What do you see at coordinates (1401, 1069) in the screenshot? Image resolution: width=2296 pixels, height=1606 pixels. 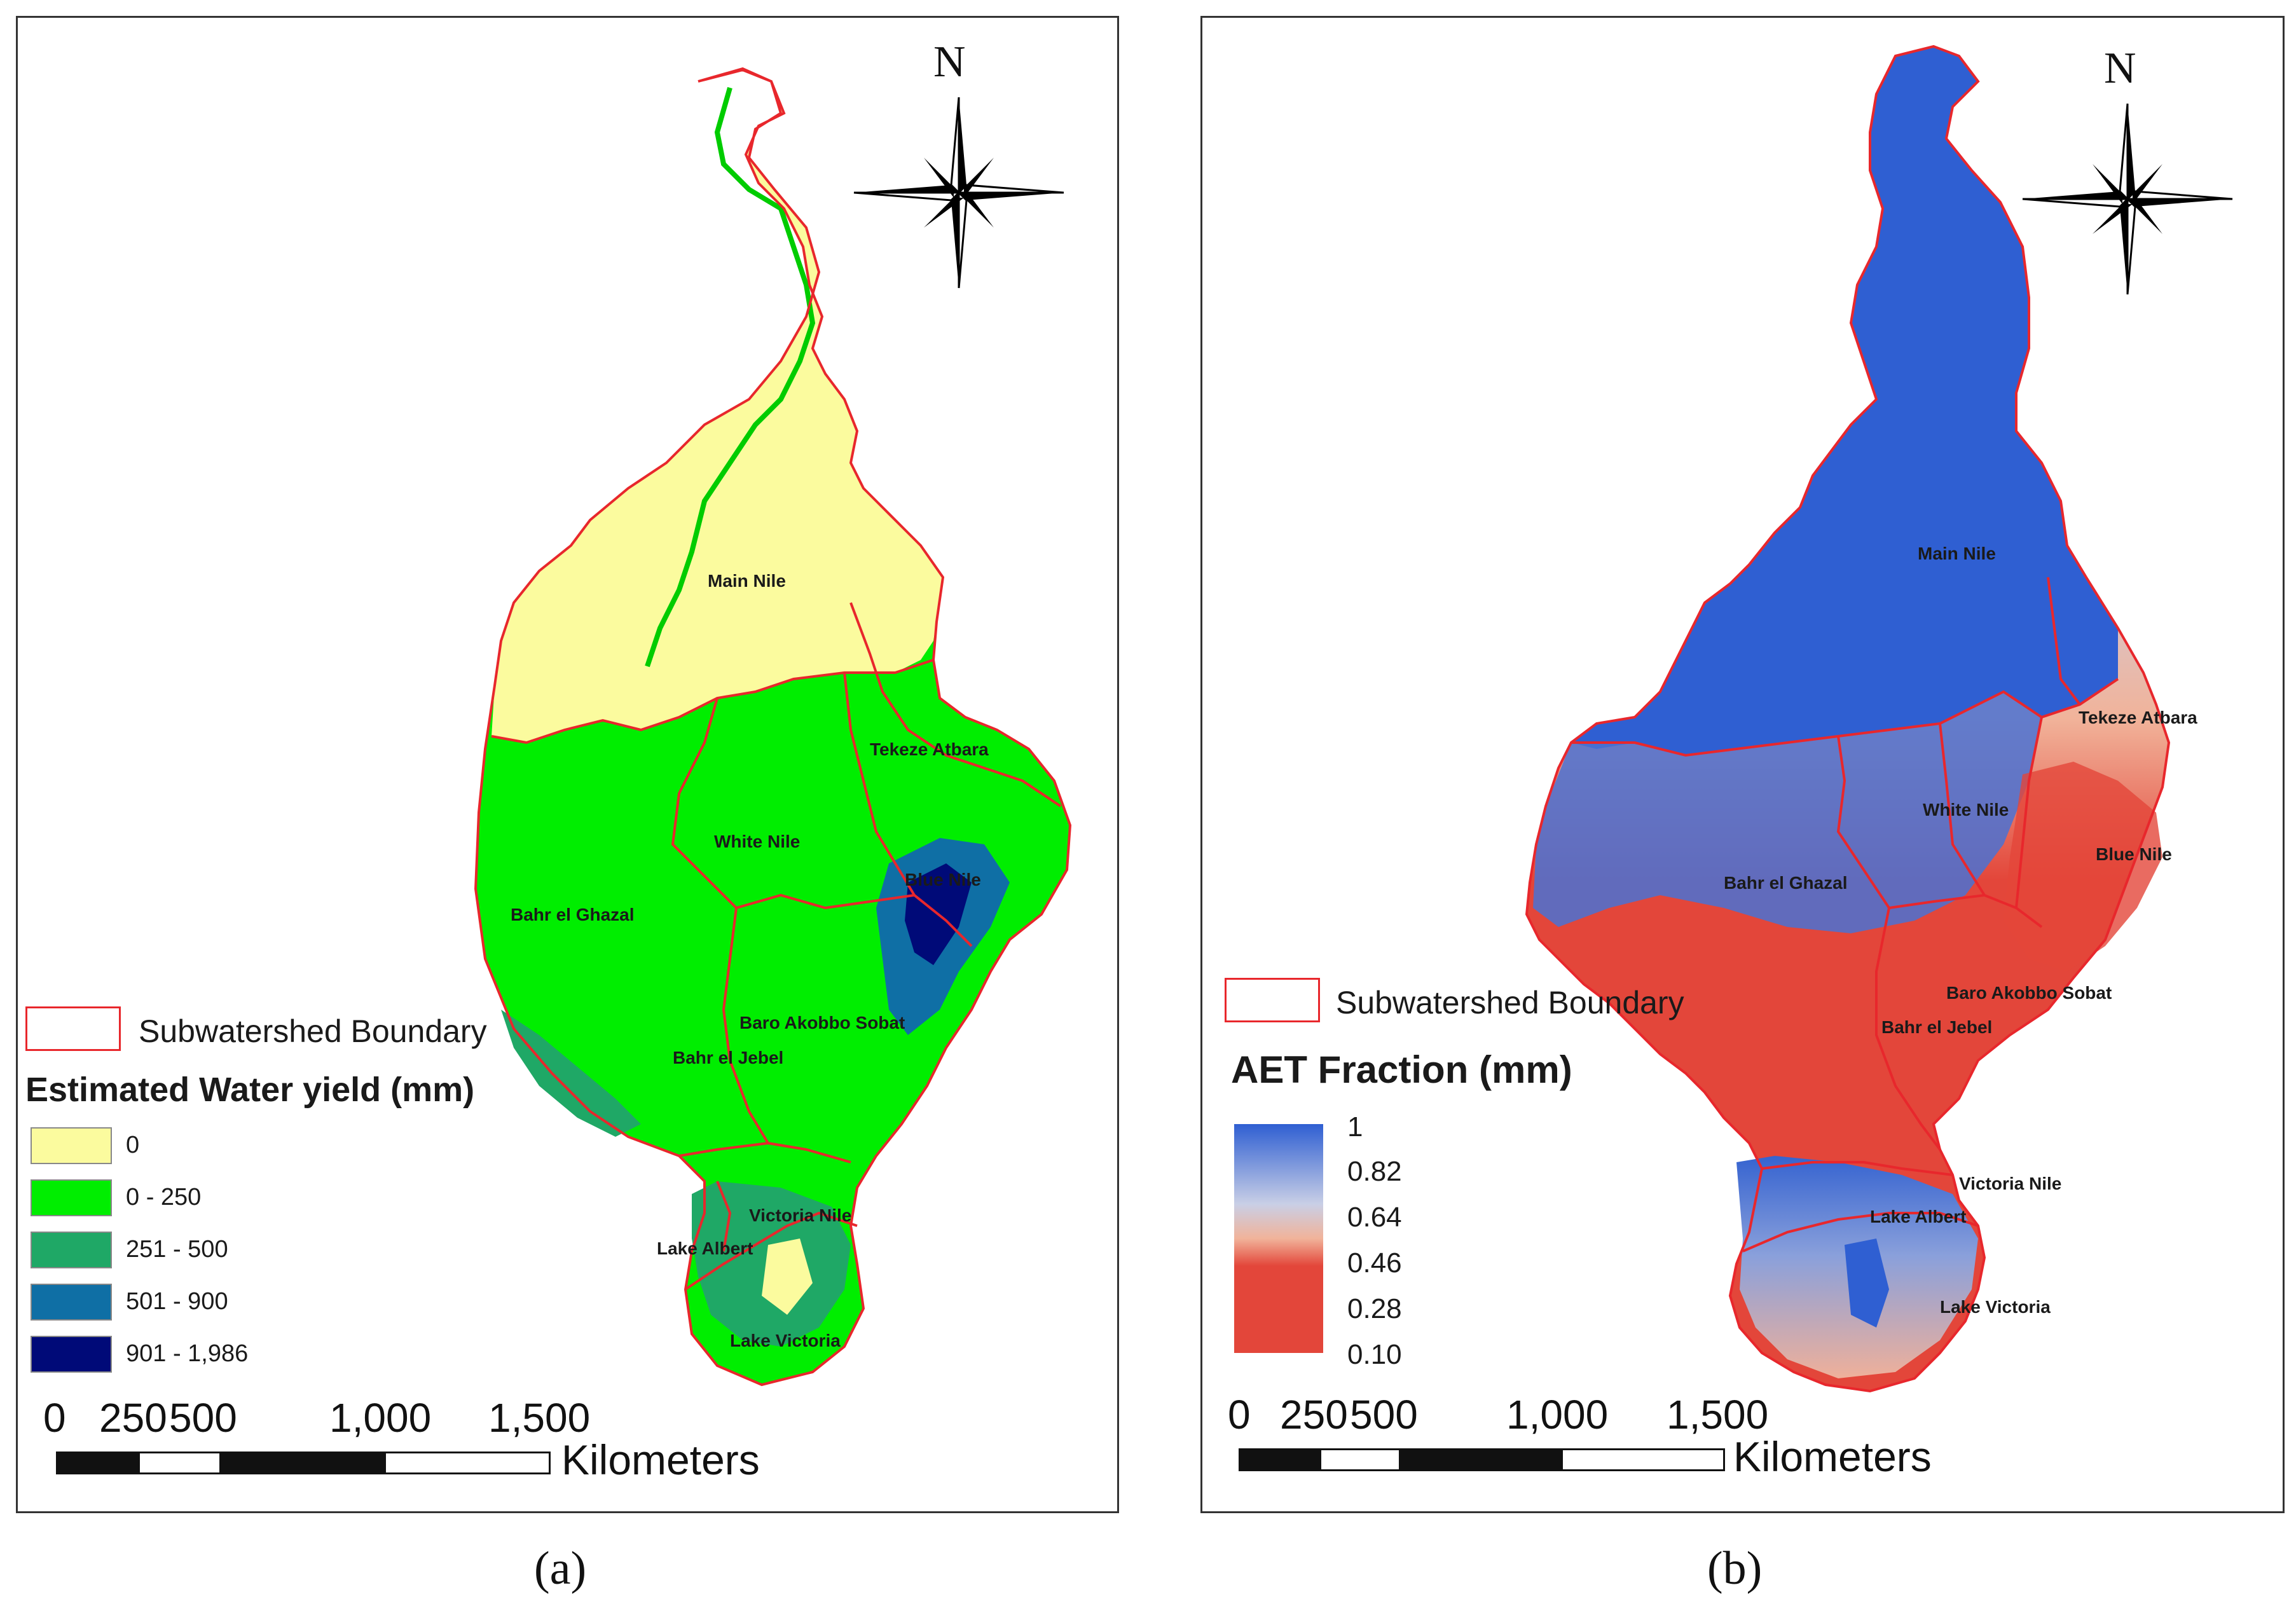 I see `legend-title: AET Fraction (mm)` at bounding box center [1401, 1069].